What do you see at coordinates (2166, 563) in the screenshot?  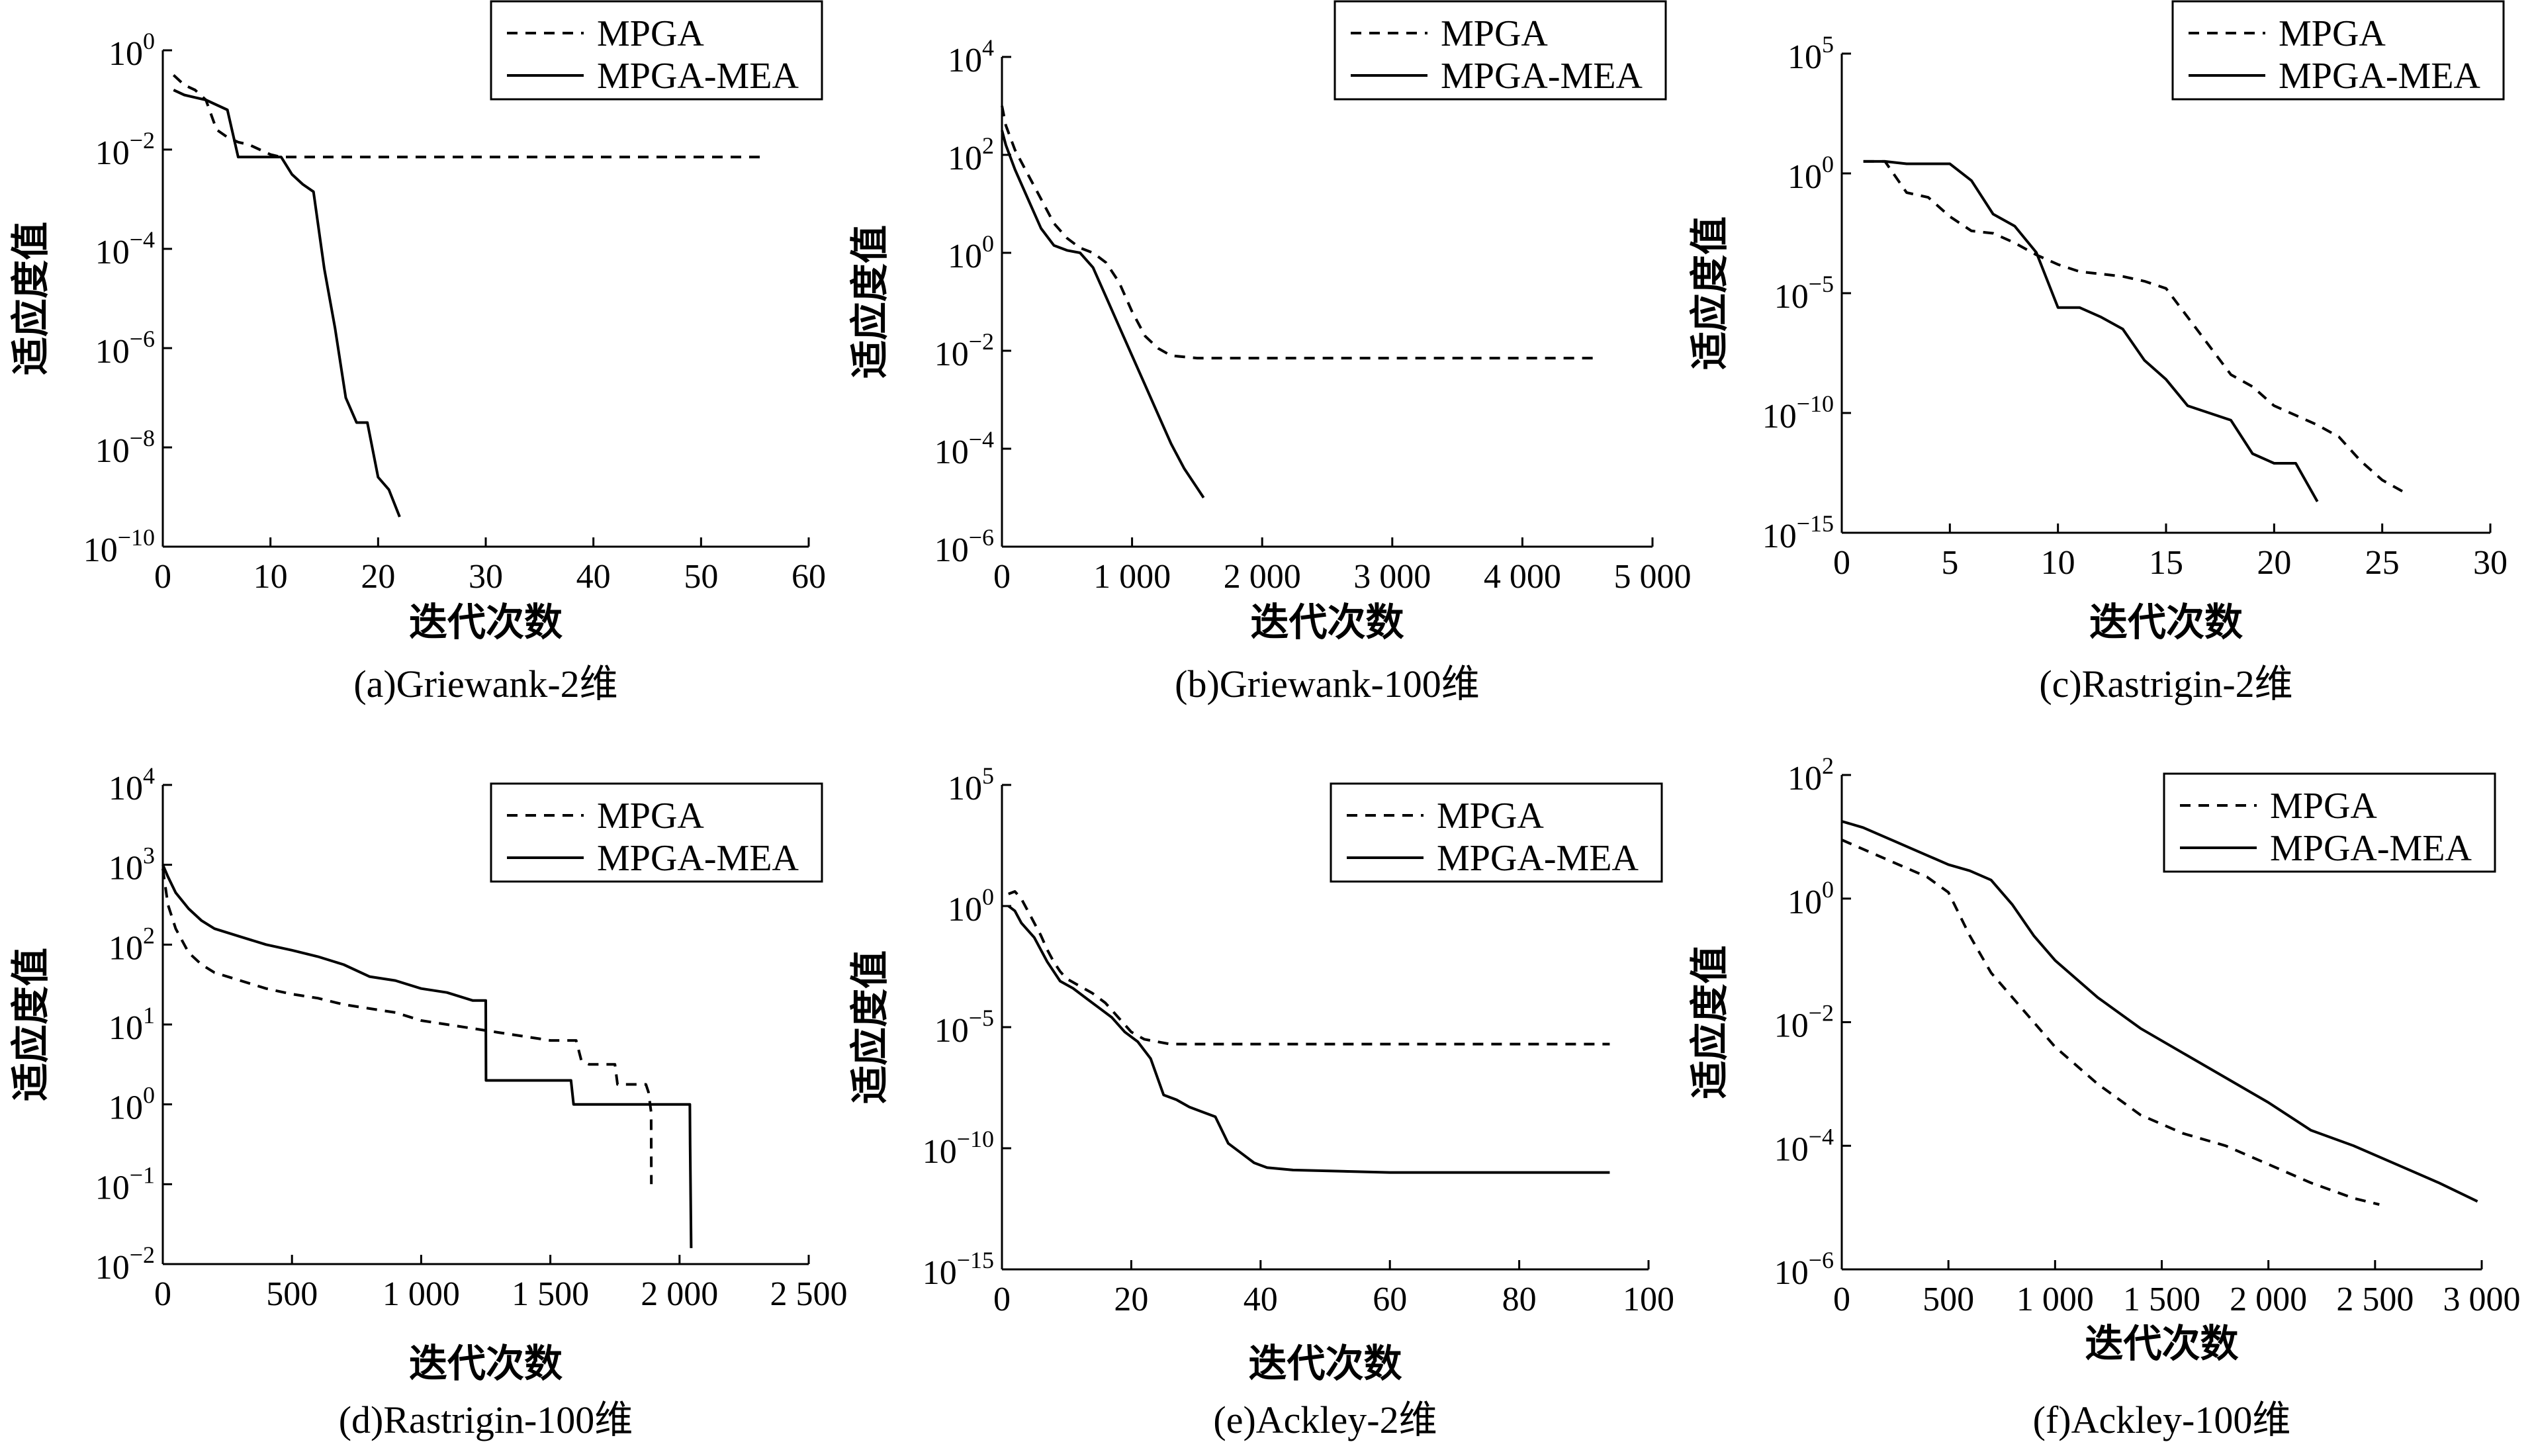 I see `x-tick-label: 15` at bounding box center [2166, 563].